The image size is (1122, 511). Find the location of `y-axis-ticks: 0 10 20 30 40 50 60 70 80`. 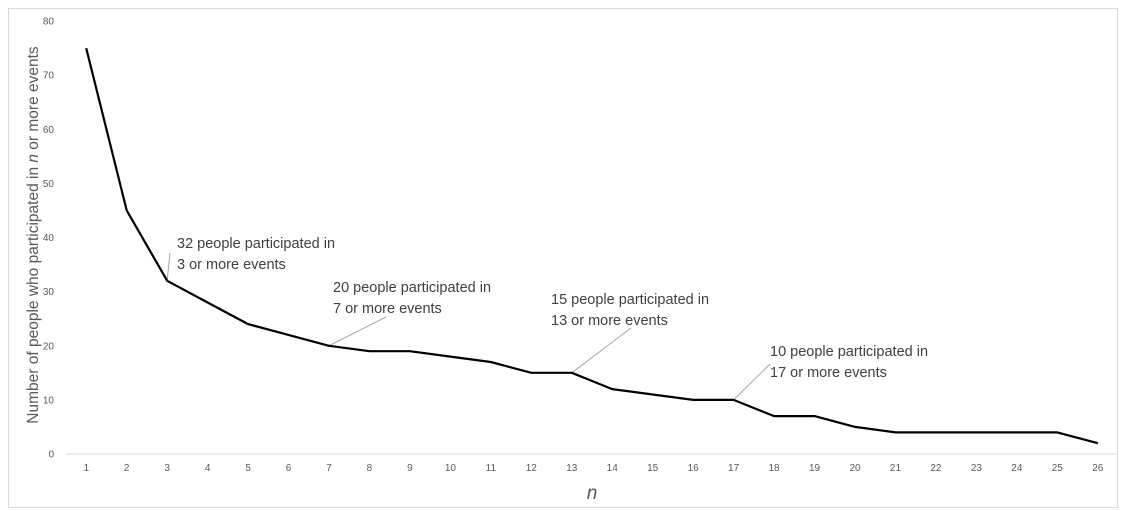

y-axis-ticks: 0 10 20 30 40 50 60 70 80 is located at coordinates (49, 239).